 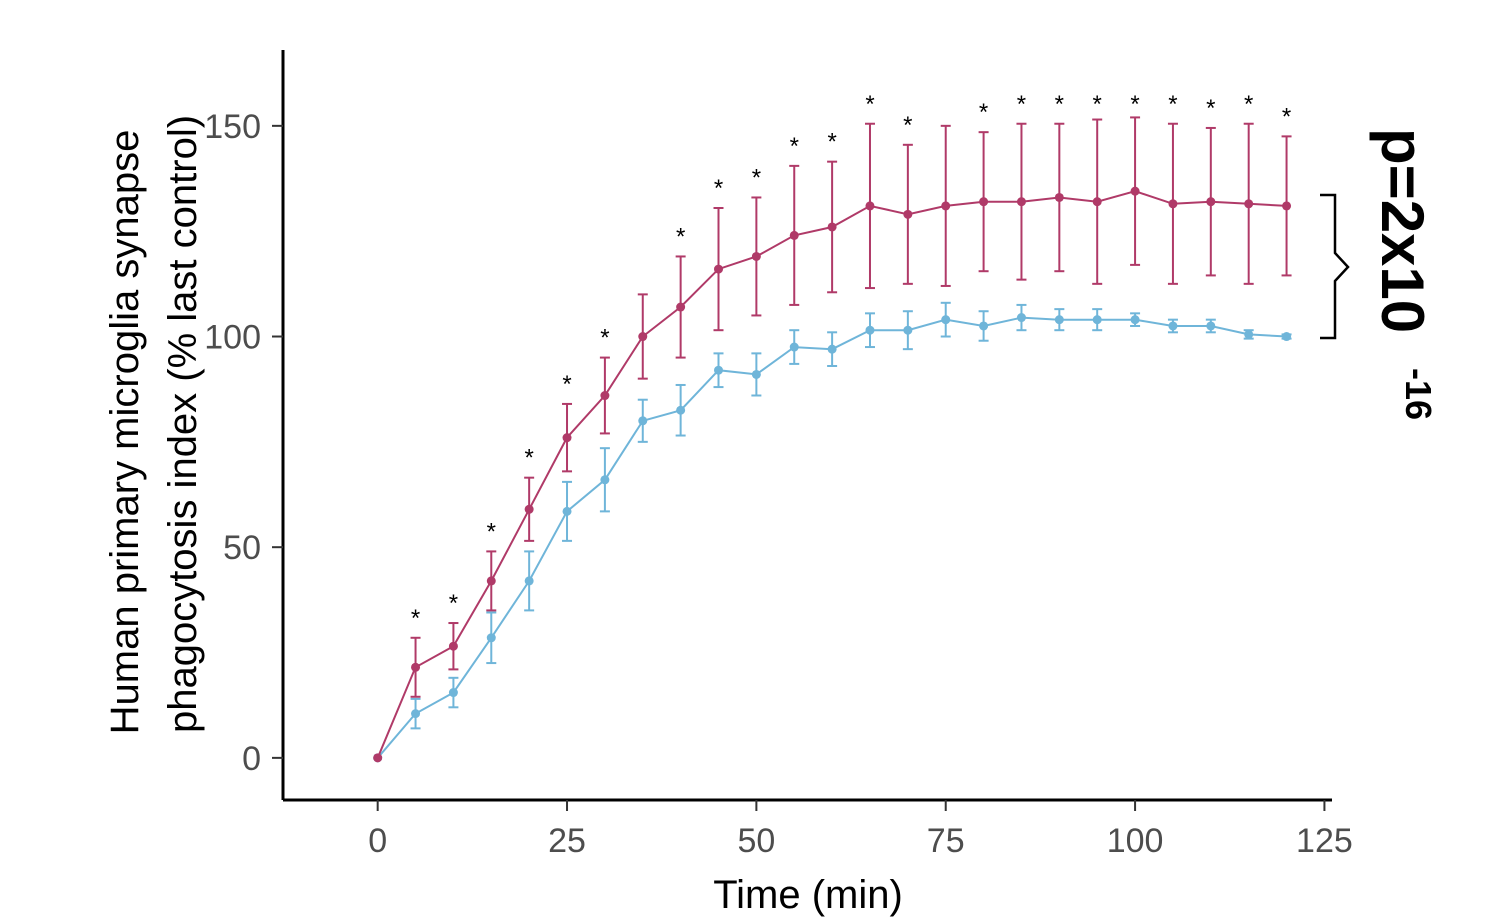 I want to click on y-tick-label: 50, so click(x=242, y=548).